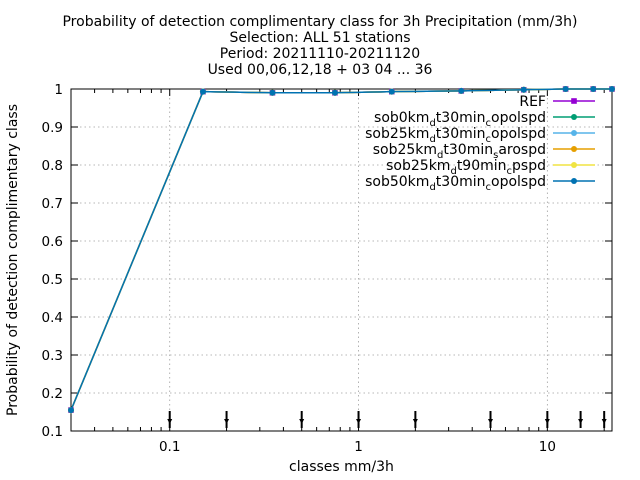 This screenshot has height=480, width=640. I want to click on legend-label: sob25kmdt30mincopolspd, so click(455, 135).